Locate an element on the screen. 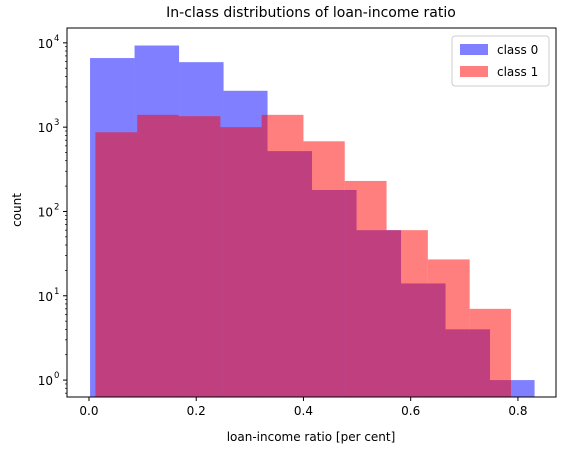 The width and height of the screenshot is (570, 453). x-axis-ticks: 0.0 0.2 0.4 0.6 0.8 is located at coordinates (303, 407).